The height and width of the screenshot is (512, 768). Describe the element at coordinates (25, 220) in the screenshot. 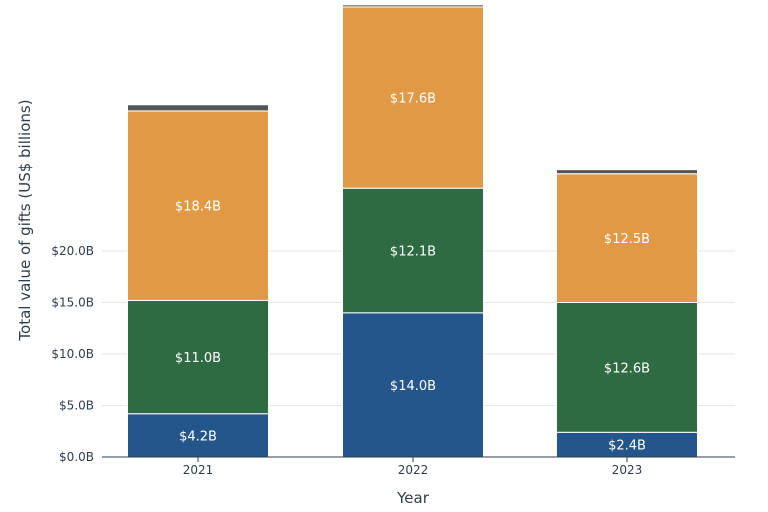

I see `y-axis-title: Total value of gifts (US$ billions)` at that location.